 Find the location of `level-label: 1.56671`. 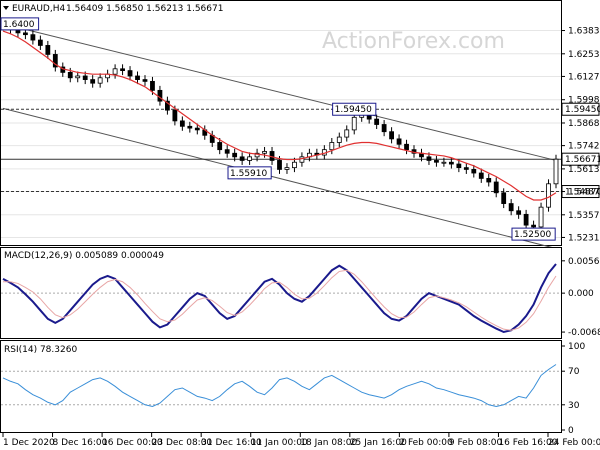

level-label: 1.56671 is located at coordinates (582, 160).